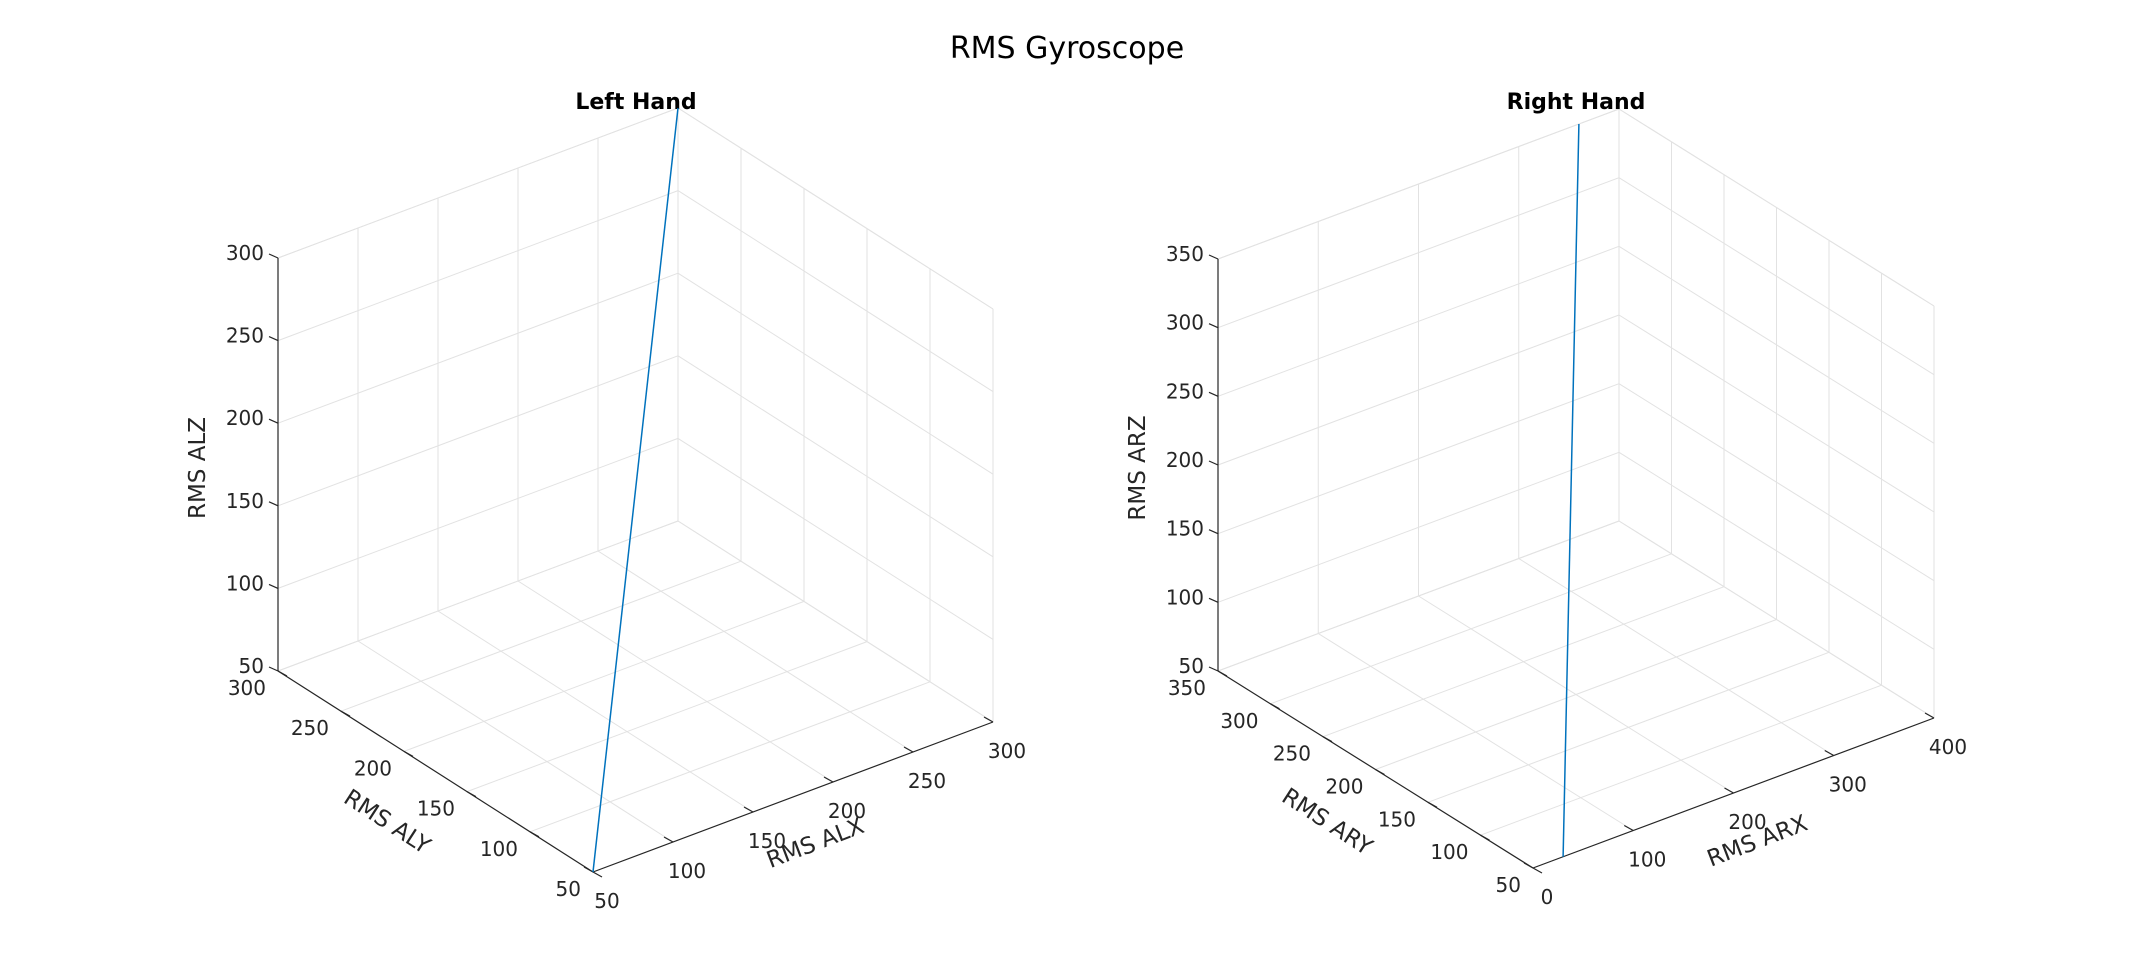 This screenshot has width=2134, height=962. What do you see at coordinates (1185, 529) in the screenshot?
I see `z-tick-label: 150` at bounding box center [1185, 529].